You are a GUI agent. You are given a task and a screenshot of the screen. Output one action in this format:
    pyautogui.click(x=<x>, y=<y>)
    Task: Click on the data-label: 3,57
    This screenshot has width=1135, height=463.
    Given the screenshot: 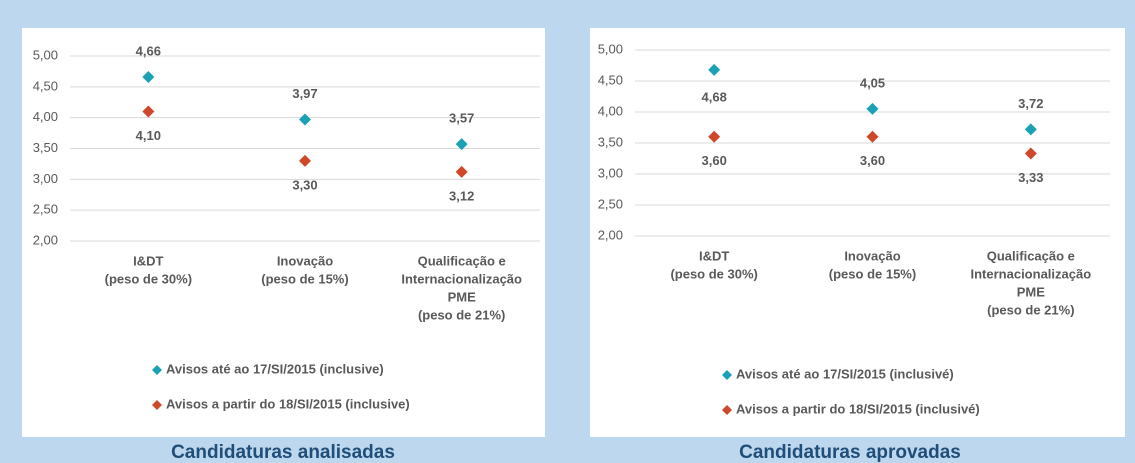 What is the action you would take?
    pyautogui.click(x=461, y=118)
    